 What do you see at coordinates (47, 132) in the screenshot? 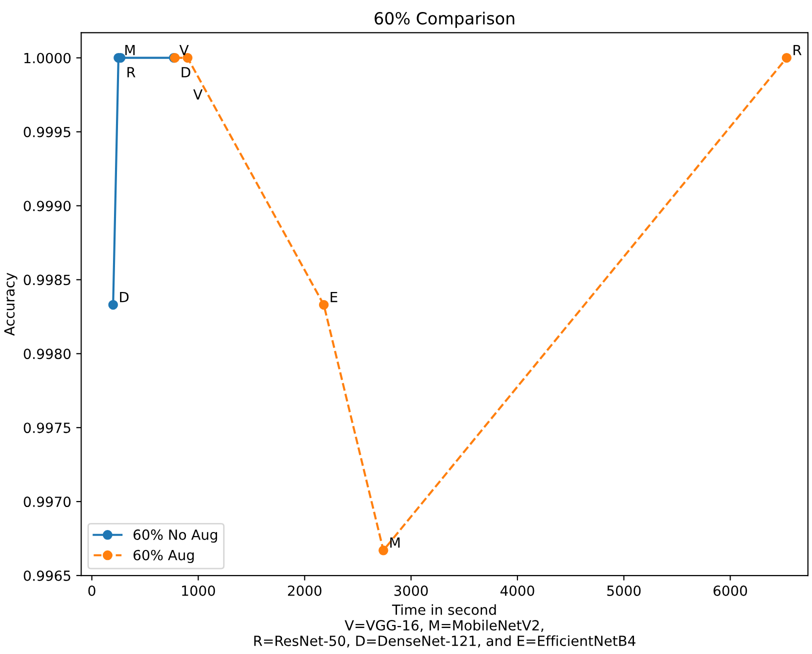
I see `y-tick-label: 0.9995` at bounding box center [47, 132].